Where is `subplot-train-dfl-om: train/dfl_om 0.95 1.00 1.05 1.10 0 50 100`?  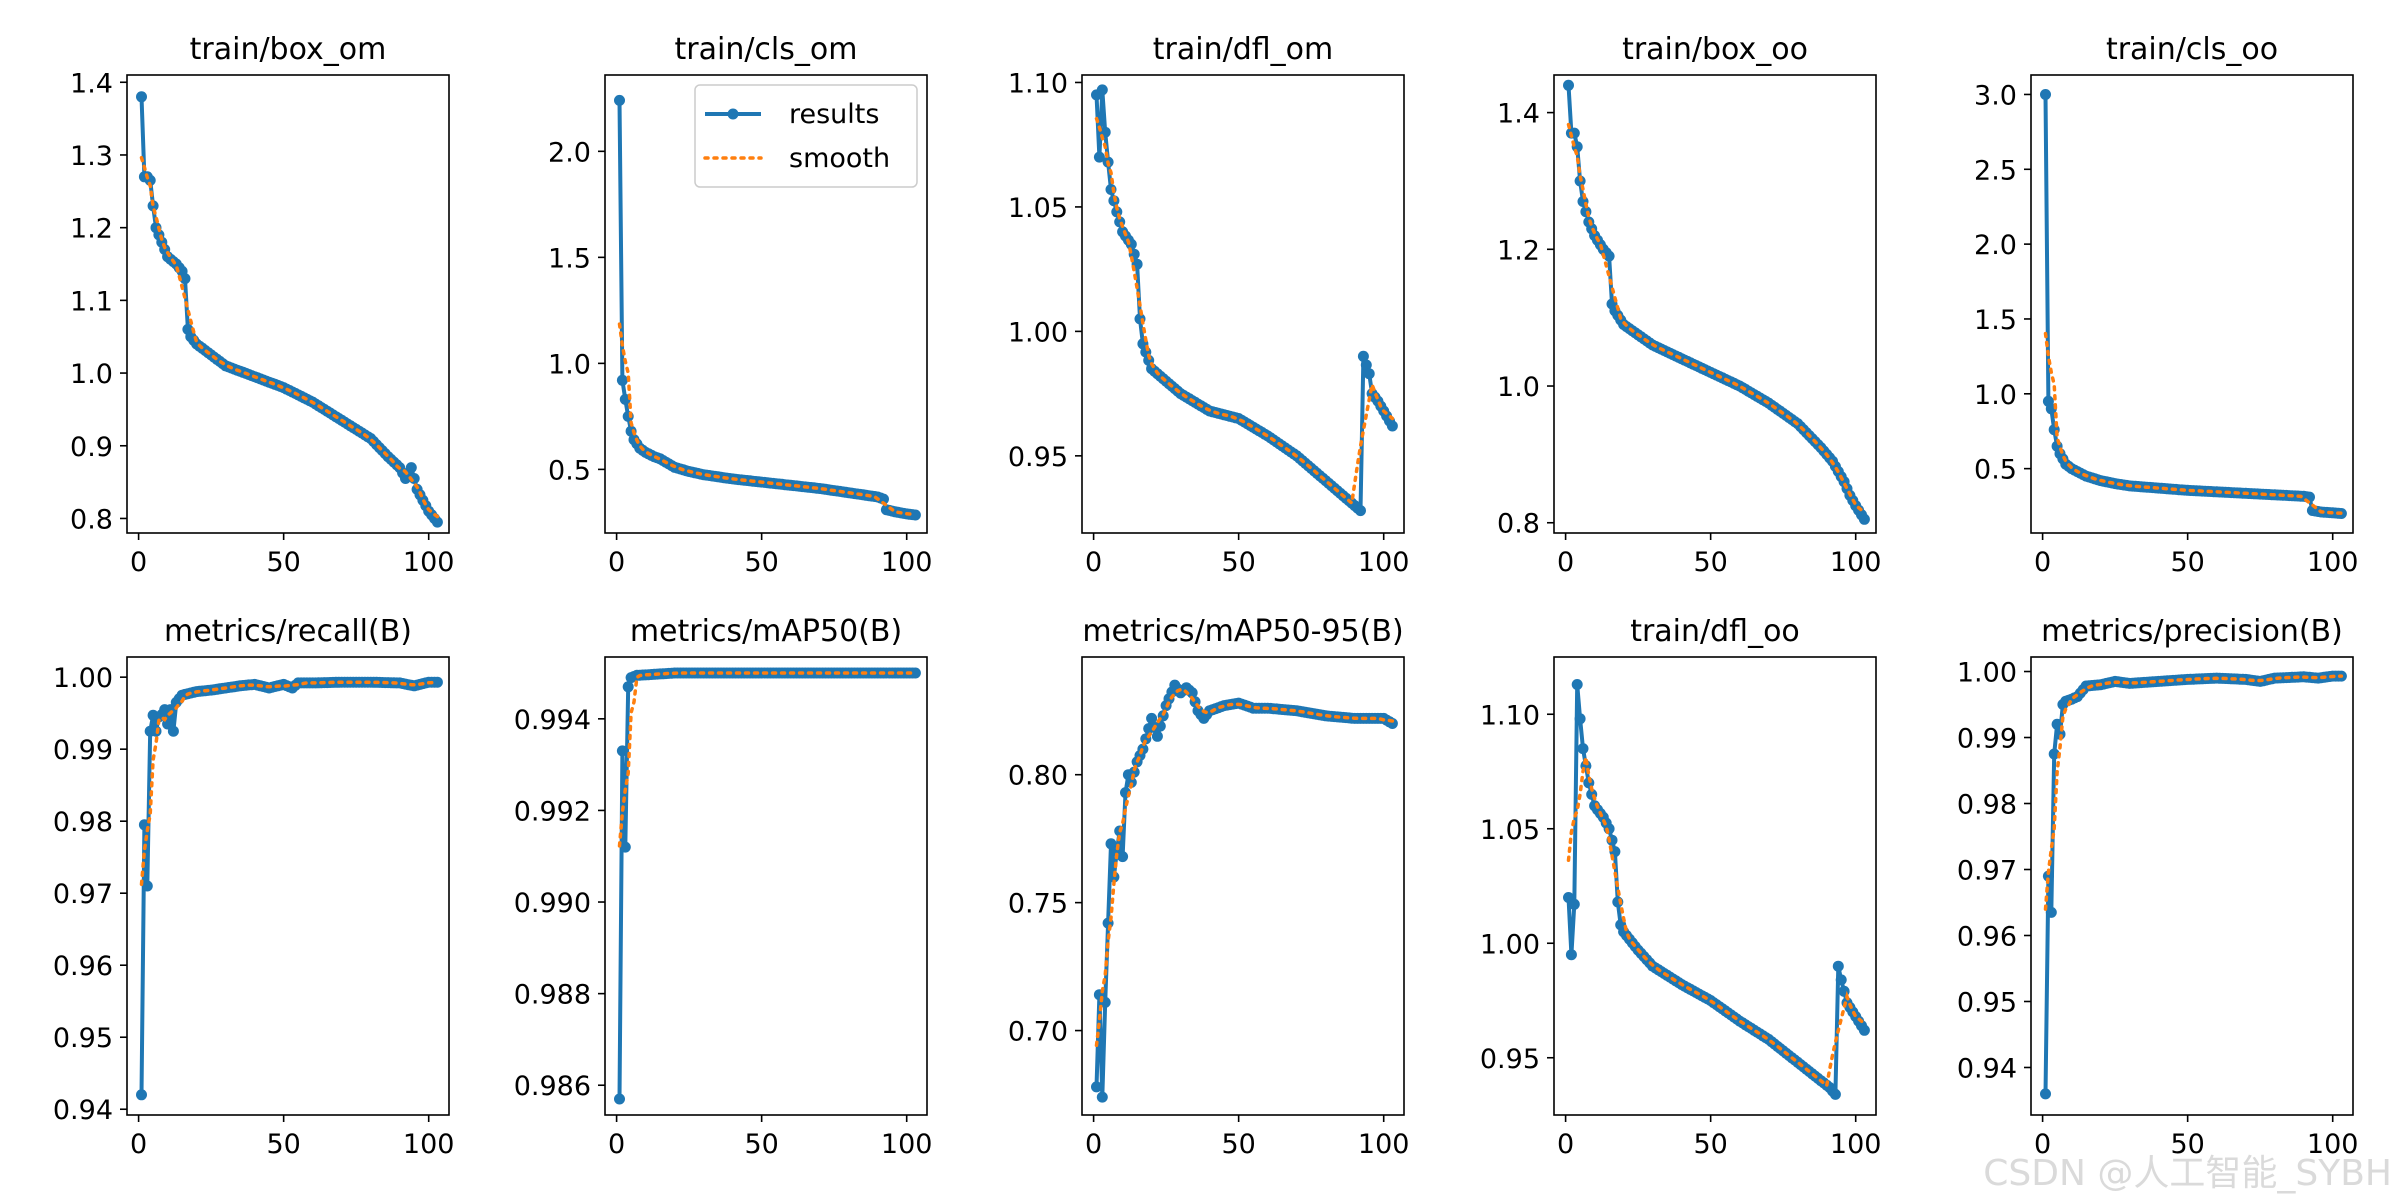
subplot-train-dfl-om: train/dfl_om 0.95 1.00 1.05 1.10 0 50 100 is located at coordinates (1209, 305).